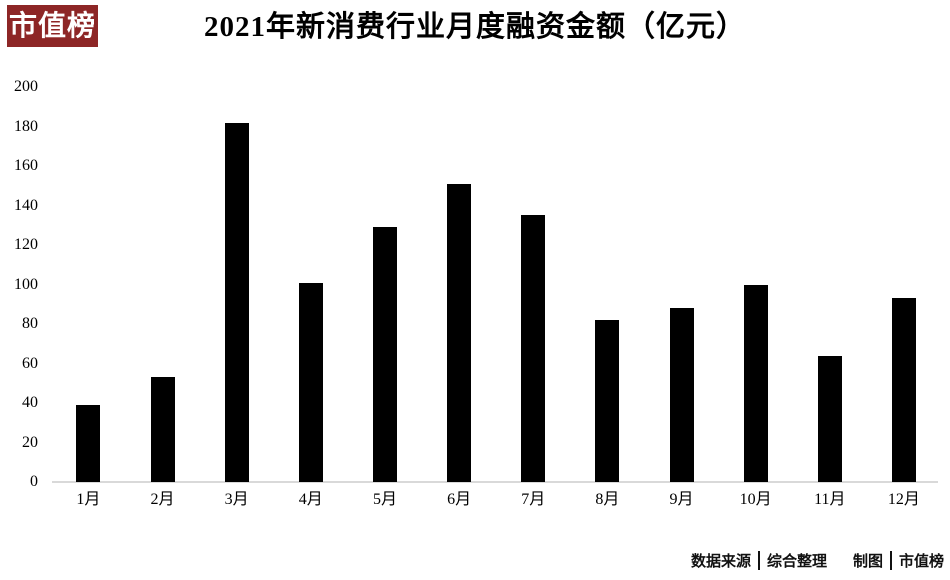  What do you see at coordinates (88, 499) in the screenshot?
I see `x-axis-label: 1月` at bounding box center [88, 499].